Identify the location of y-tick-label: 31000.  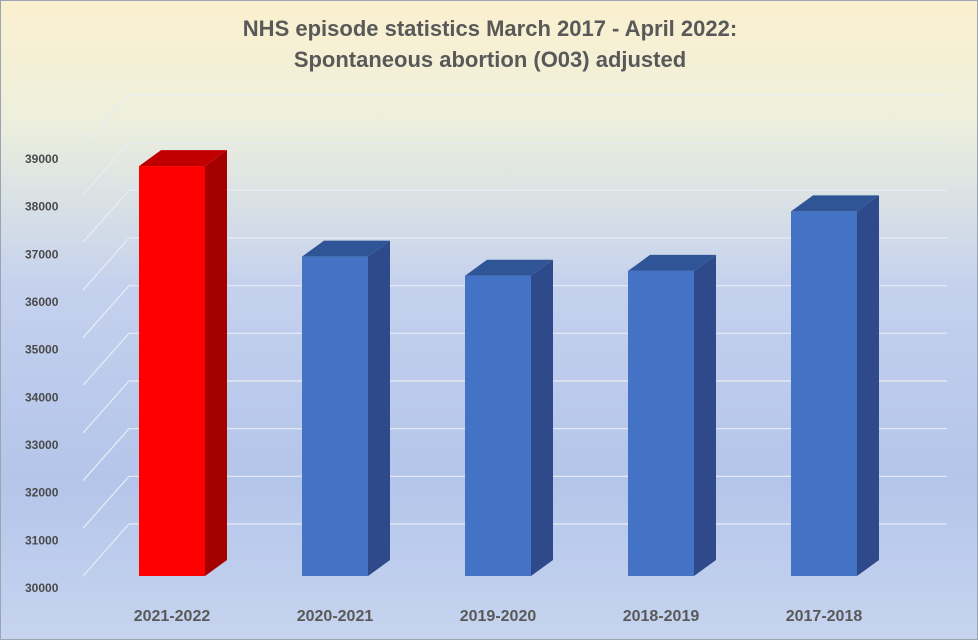
(42, 540).